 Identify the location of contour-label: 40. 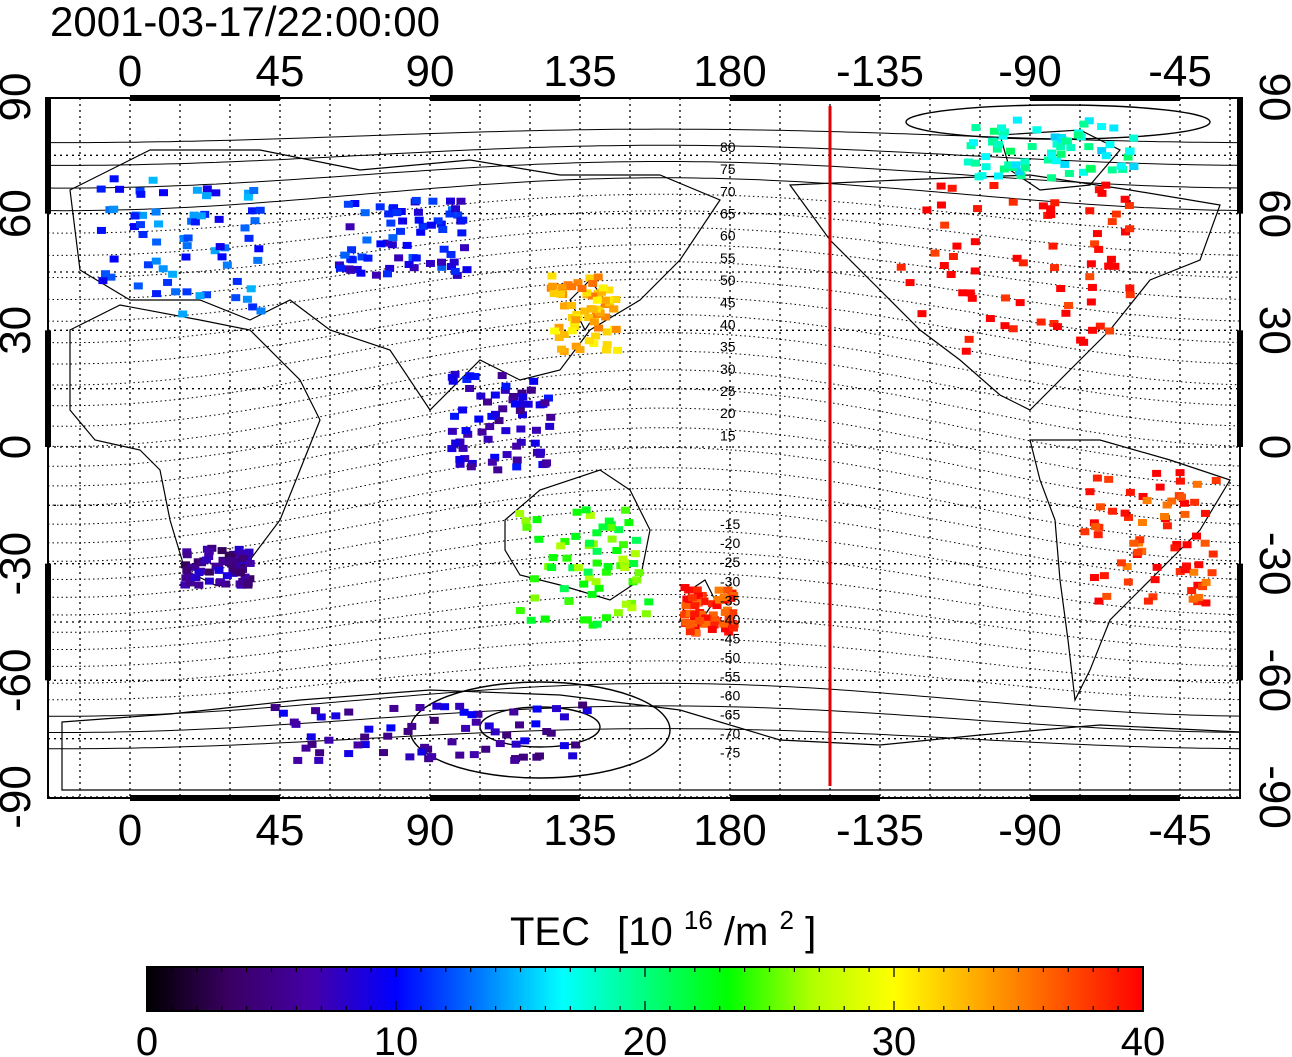
(728, 324).